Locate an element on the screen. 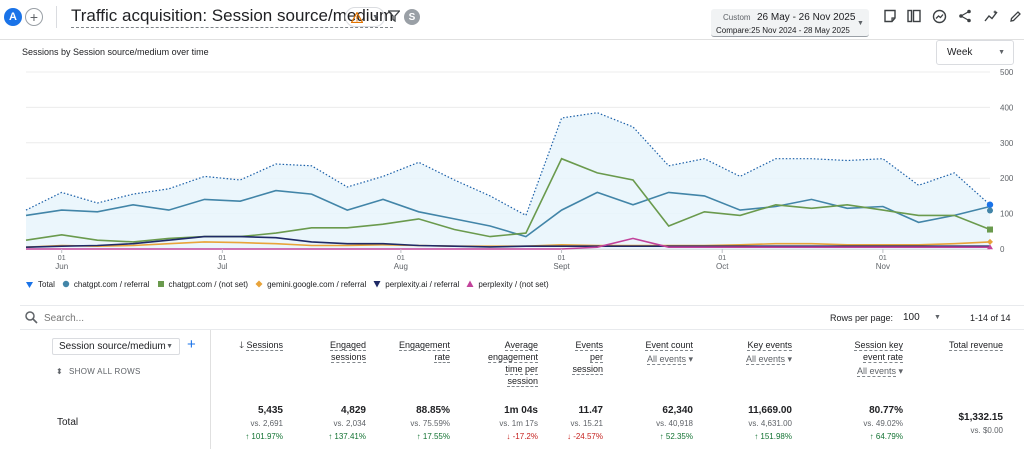 This screenshot has height=449, width=1024. y-tick-label: 500 is located at coordinates (1007, 72).